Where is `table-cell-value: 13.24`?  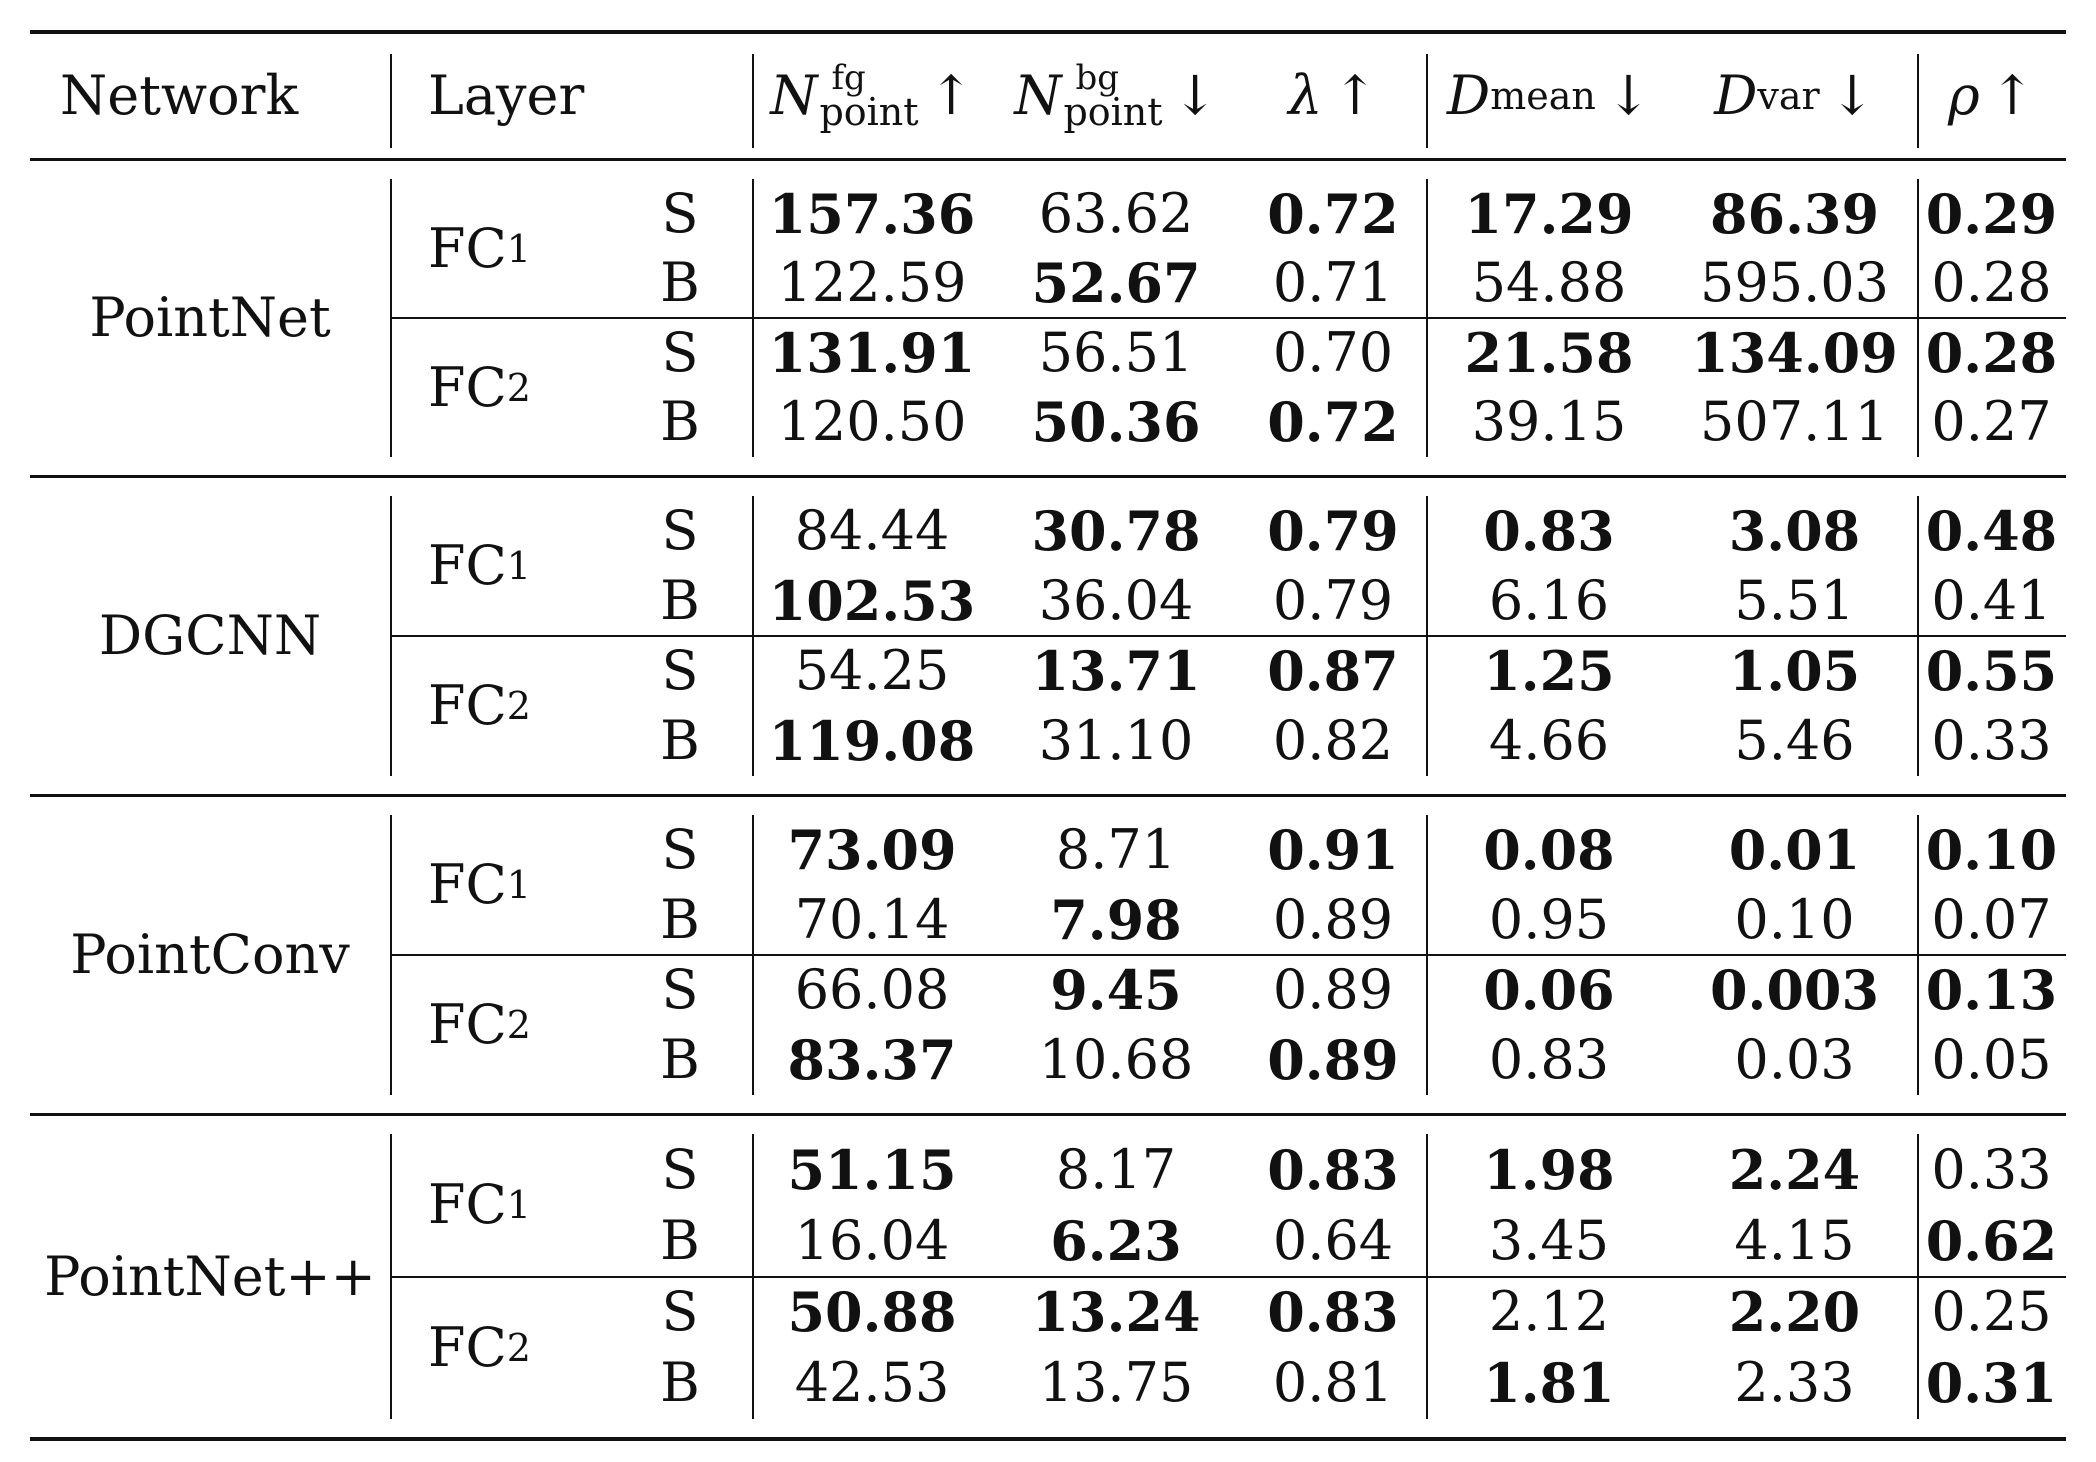 table-cell-value: 13.24 is located at coordinates (1116, 1312).